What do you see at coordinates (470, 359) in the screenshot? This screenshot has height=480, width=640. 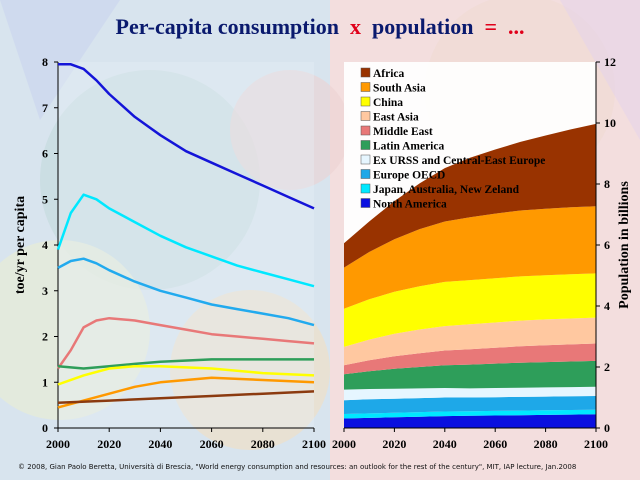 I see `area-middle-east` at bounding box center [470, 359].